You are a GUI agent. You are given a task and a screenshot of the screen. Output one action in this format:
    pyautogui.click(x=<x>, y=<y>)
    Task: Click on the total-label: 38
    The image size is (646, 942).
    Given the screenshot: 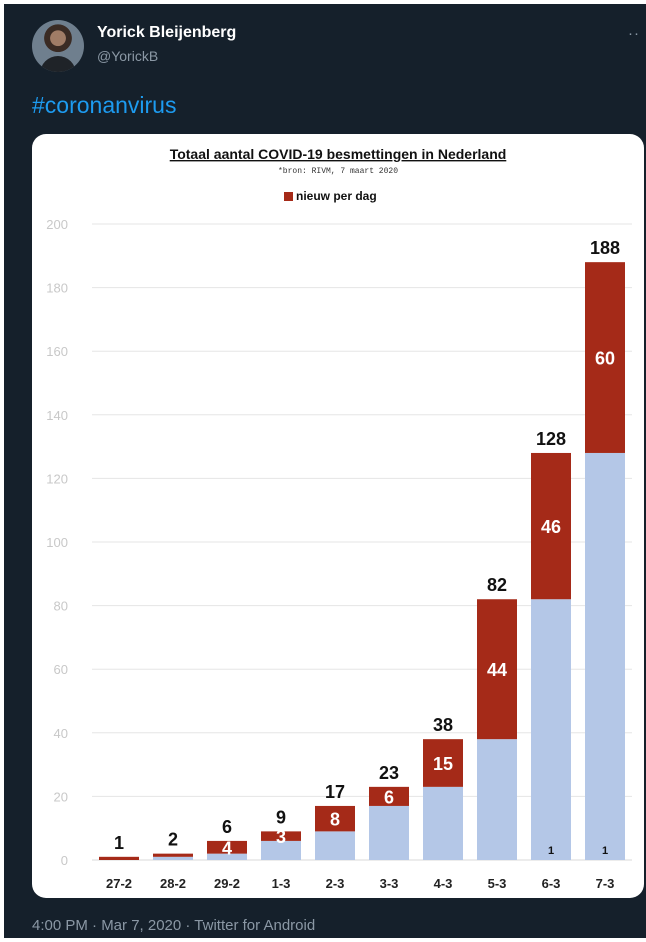 What is the action you would take?
    pyautogui.click(x=443, y=725)
    